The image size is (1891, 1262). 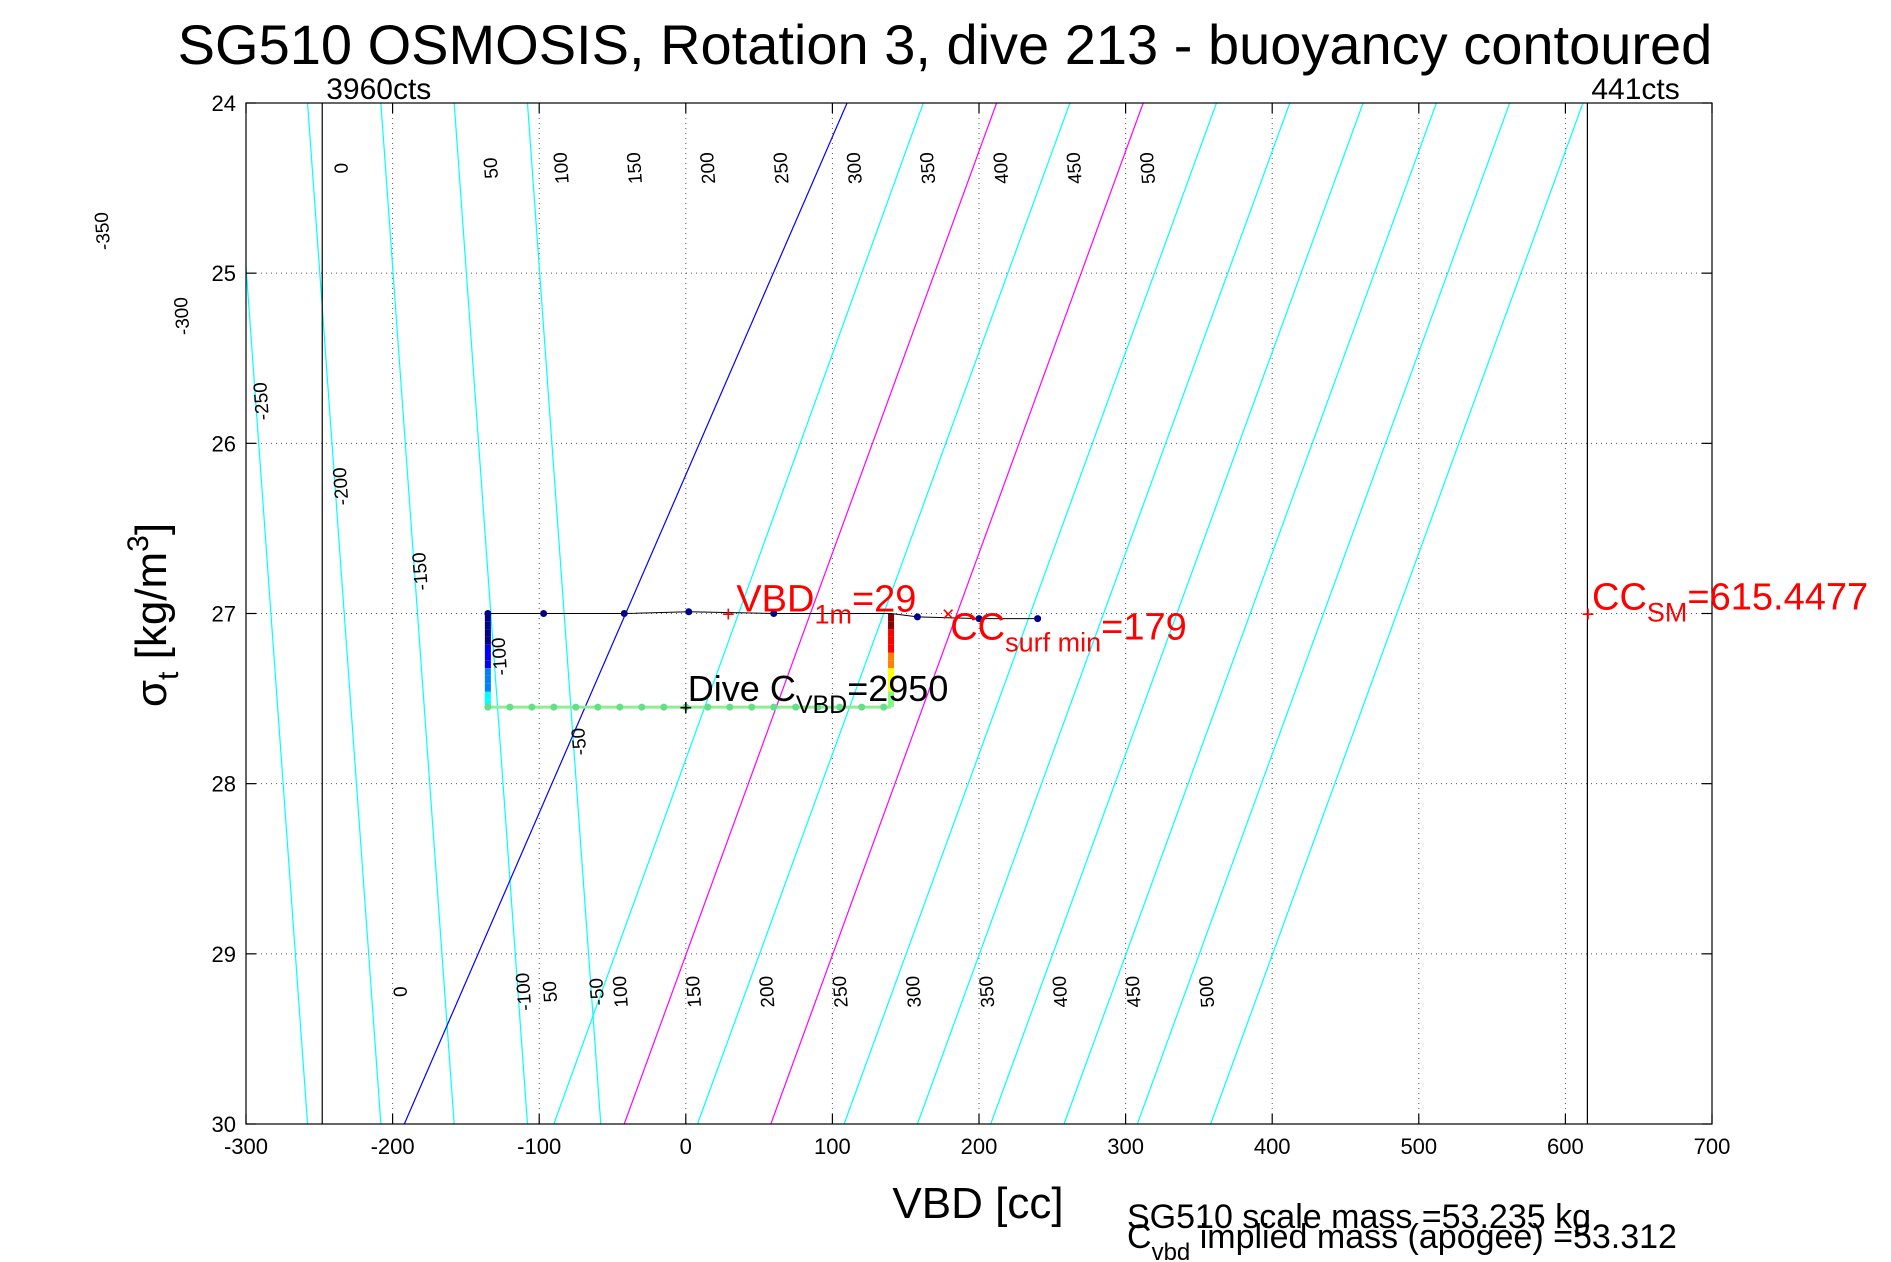 What do you see at coordinates (977, 1203) in the screenshot?
I see `x-axis-label: VBD [cc]` at bounding box center [977, 1203].